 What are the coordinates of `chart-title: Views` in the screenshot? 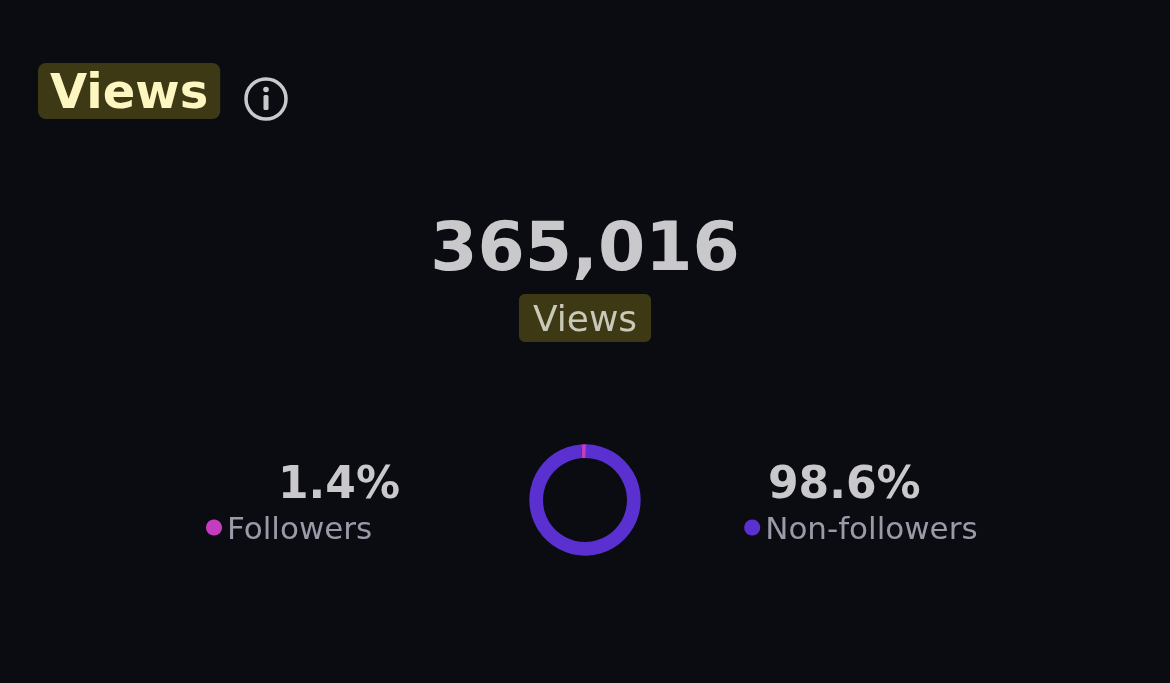 It's located at (129, 91).